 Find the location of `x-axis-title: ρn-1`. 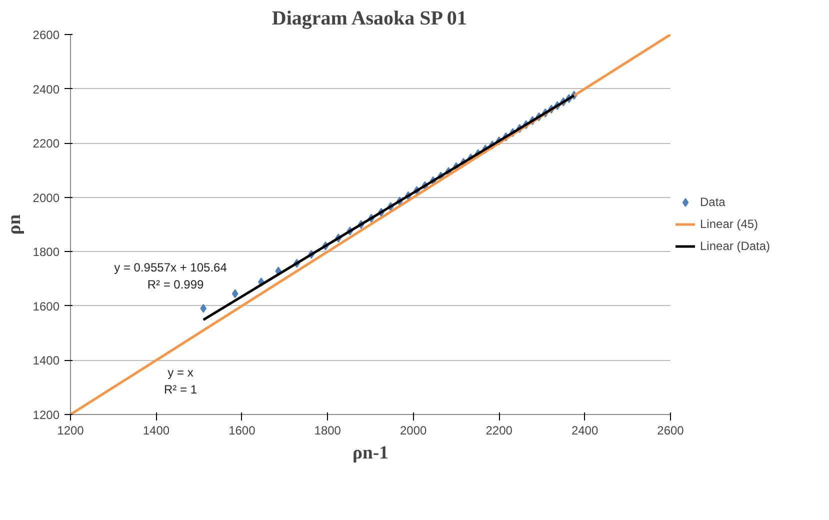

x-axis-title: ρn-1 is located at coordinates (370, 453).